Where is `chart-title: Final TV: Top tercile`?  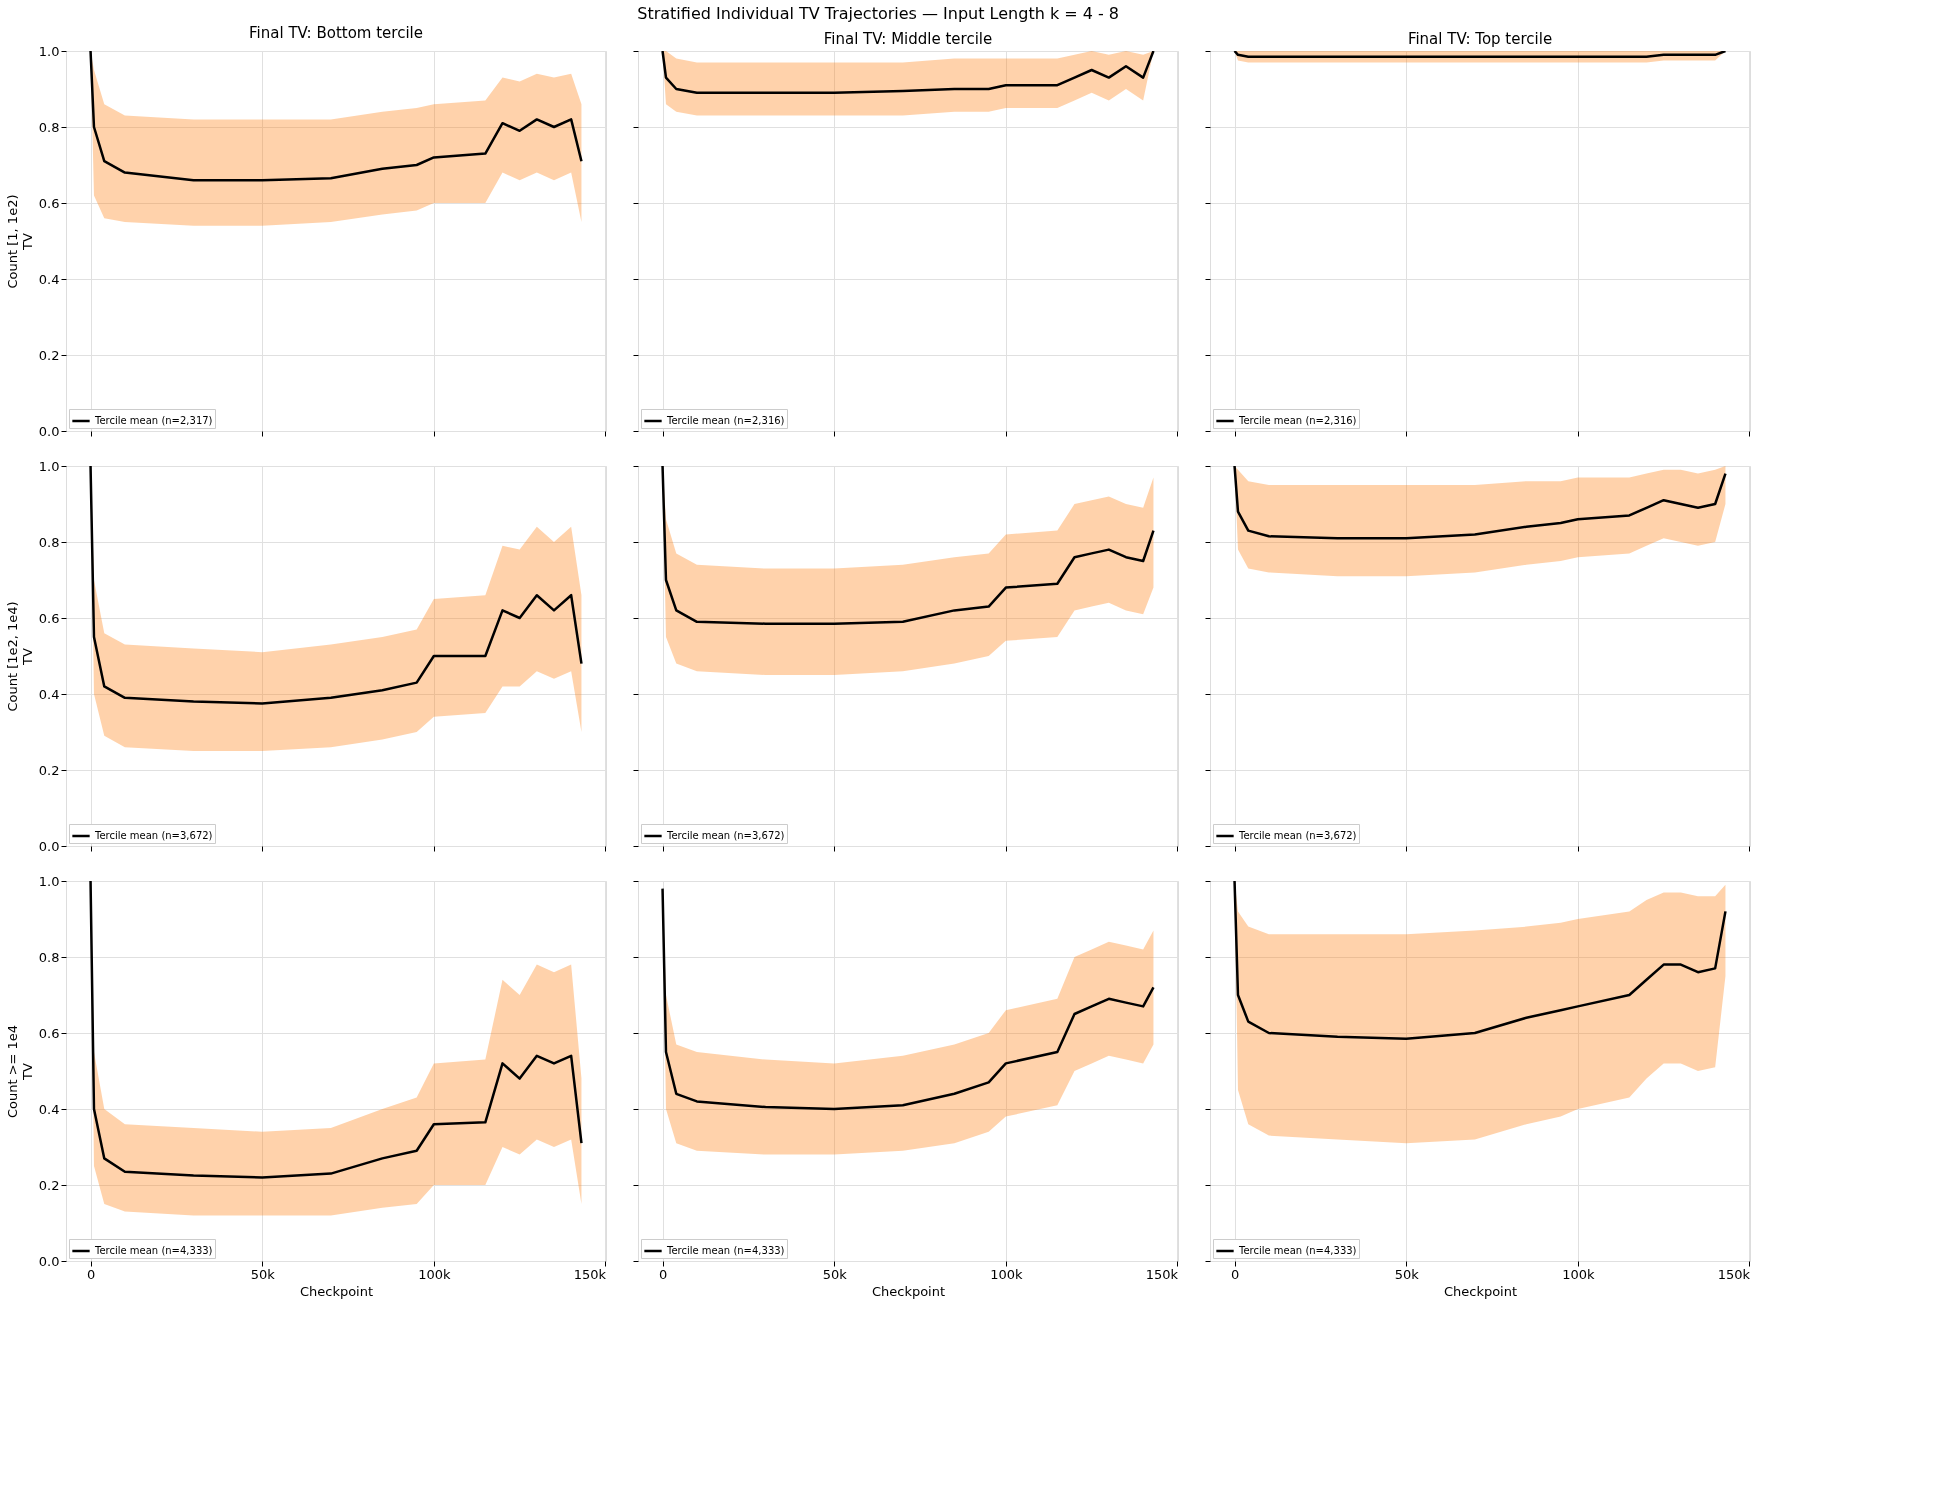
chart-title: Final TV: Top tercile is located at coordinates (1480, 38).